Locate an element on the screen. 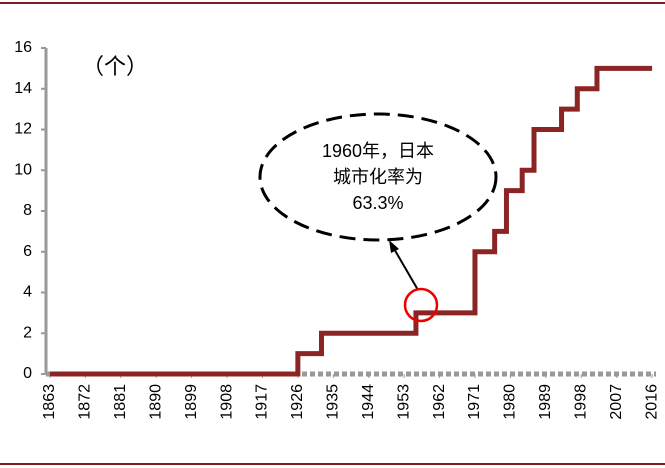  x-tick-label: 2016 is located at coordinates (651, 402).